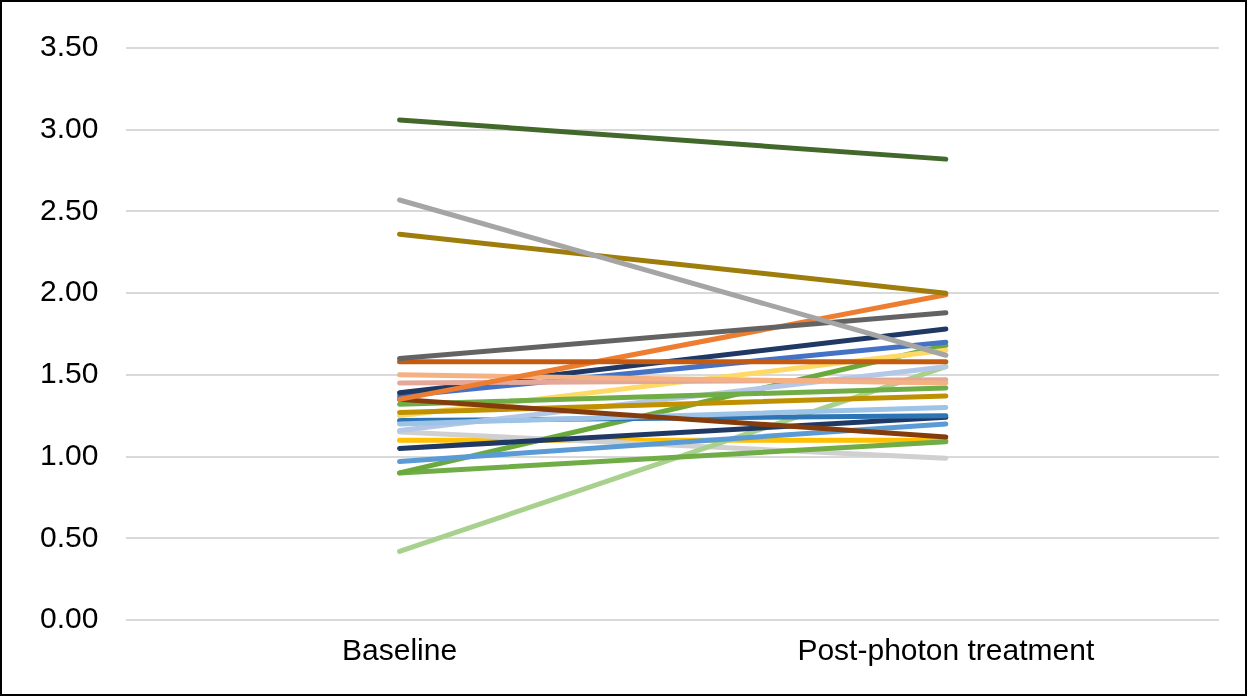  What do you see at coordinates (400, 650) in the screenshot?
I see `x-tick-label: Baseline` at bounding box center [400, 650].